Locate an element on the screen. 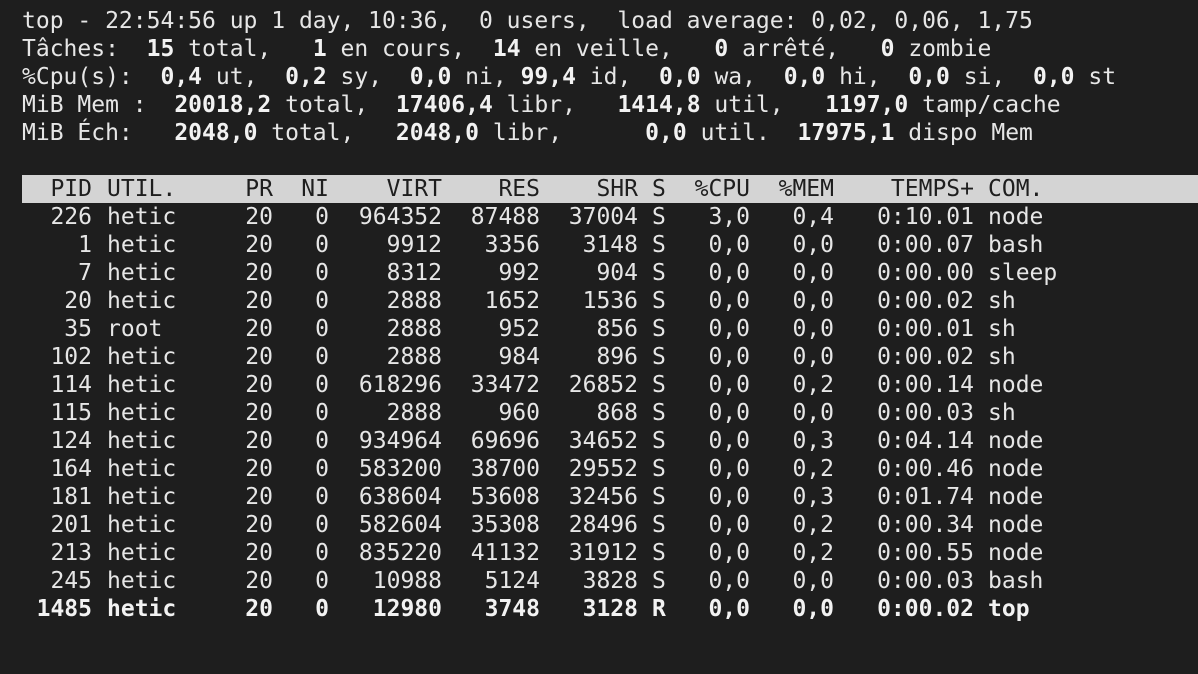 The image size is (1198, 674). process-shr: 3828 is located at coordinates (610, 581).